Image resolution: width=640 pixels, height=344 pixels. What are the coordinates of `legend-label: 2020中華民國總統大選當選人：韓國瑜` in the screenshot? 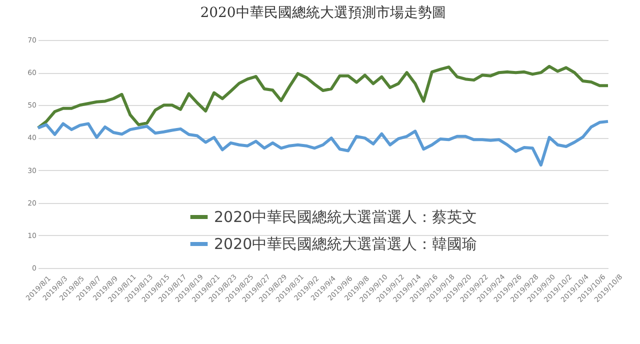 It's located at (346, 244).